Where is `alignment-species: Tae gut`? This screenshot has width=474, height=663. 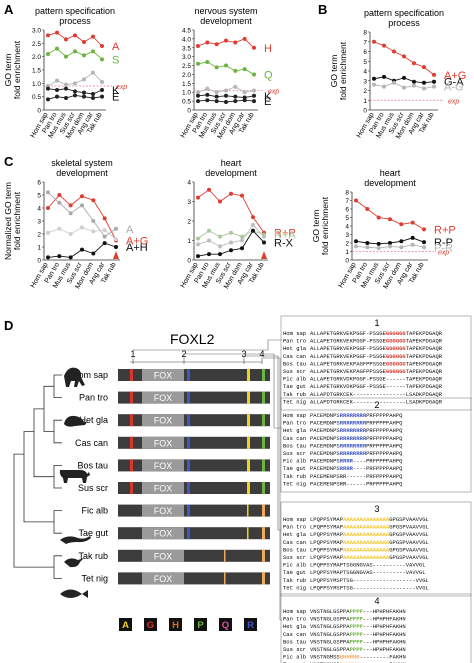 alignment-species: Tae gut is located at coordinates (294, 572).